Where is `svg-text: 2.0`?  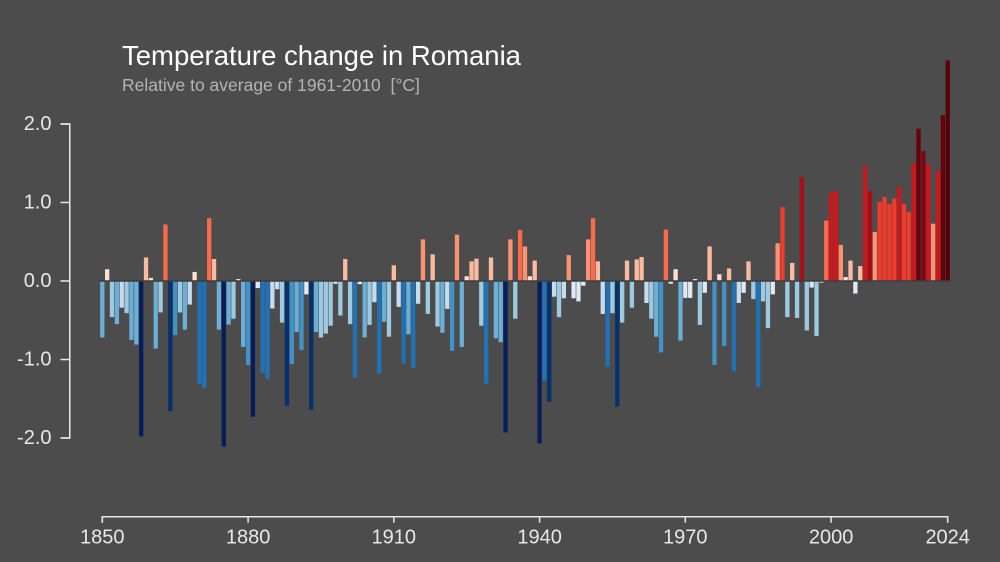 svg-text: 2.0 is located at coordinates (38, 124).